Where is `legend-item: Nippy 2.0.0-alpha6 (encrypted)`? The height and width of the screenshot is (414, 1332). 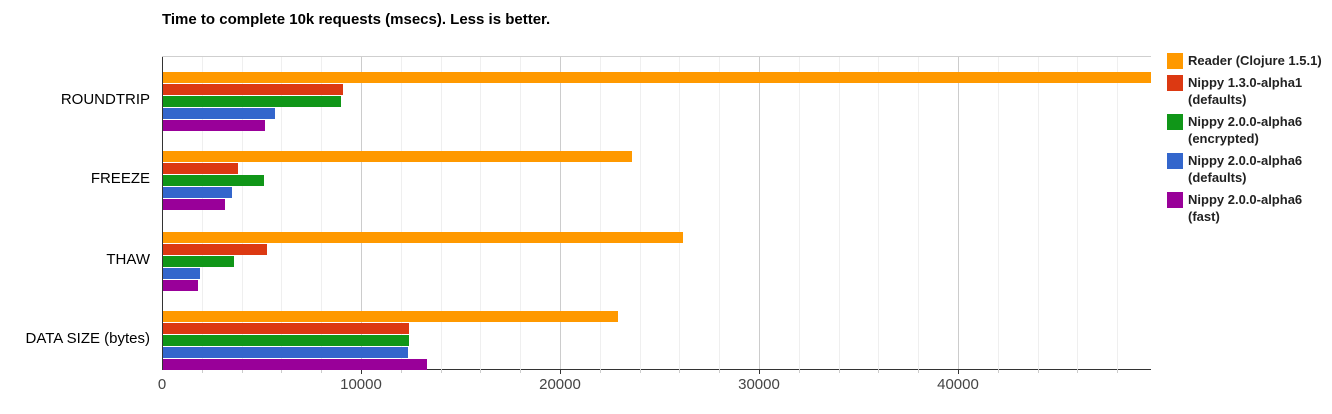 legend-item: Nippy 2.0.0-alpha6 (encrypted) is located at coordinates (1249, 130).